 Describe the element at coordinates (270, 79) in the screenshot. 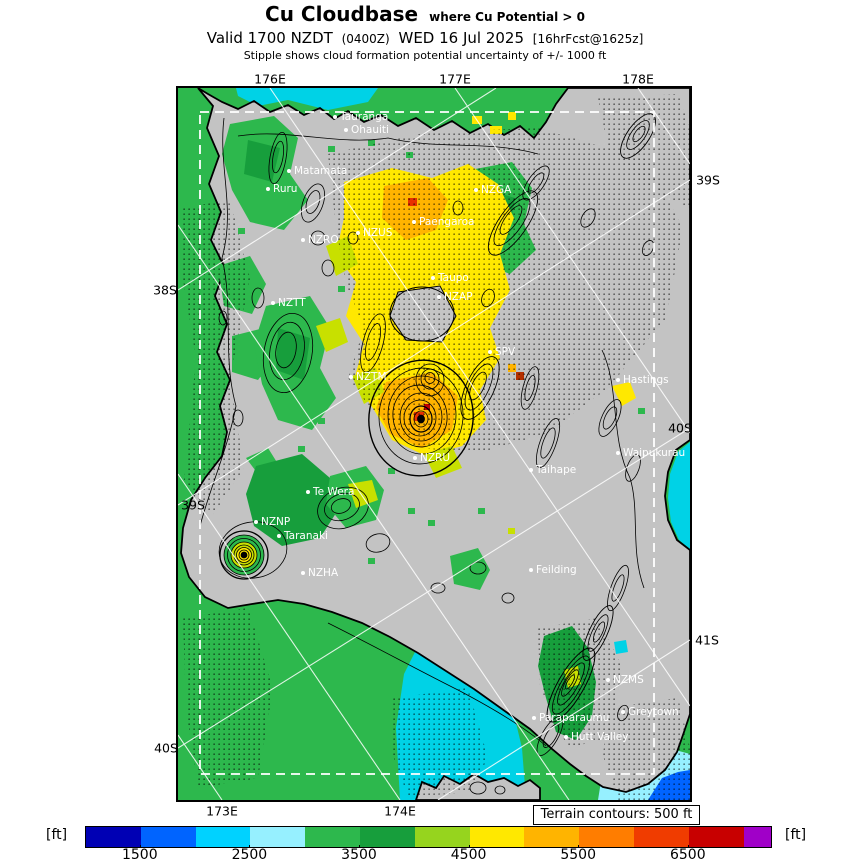

I see `axis-tick-top-176e: 176E` at that location.